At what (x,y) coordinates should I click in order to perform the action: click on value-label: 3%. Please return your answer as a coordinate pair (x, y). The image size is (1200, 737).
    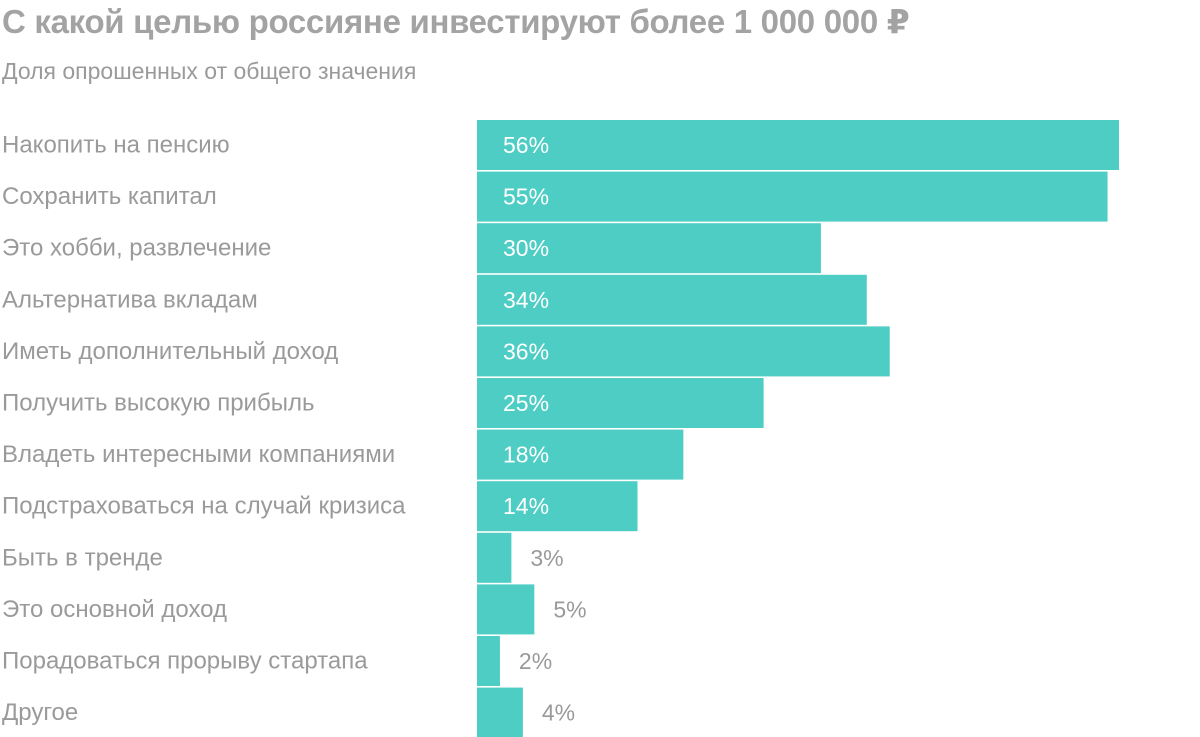
    Looking at the image, I should click on (546, 558).